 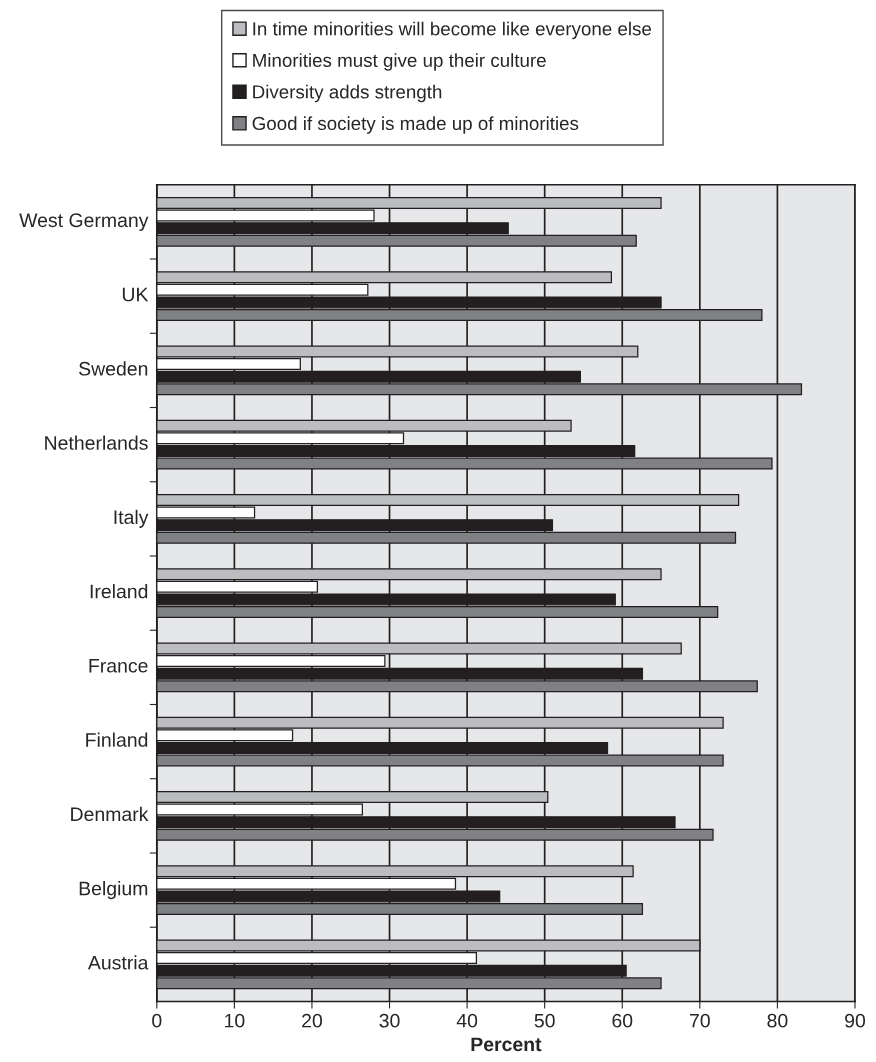 I want to click on legend-label: In time minorities will become like everyone else, so click(x=452, y=30).